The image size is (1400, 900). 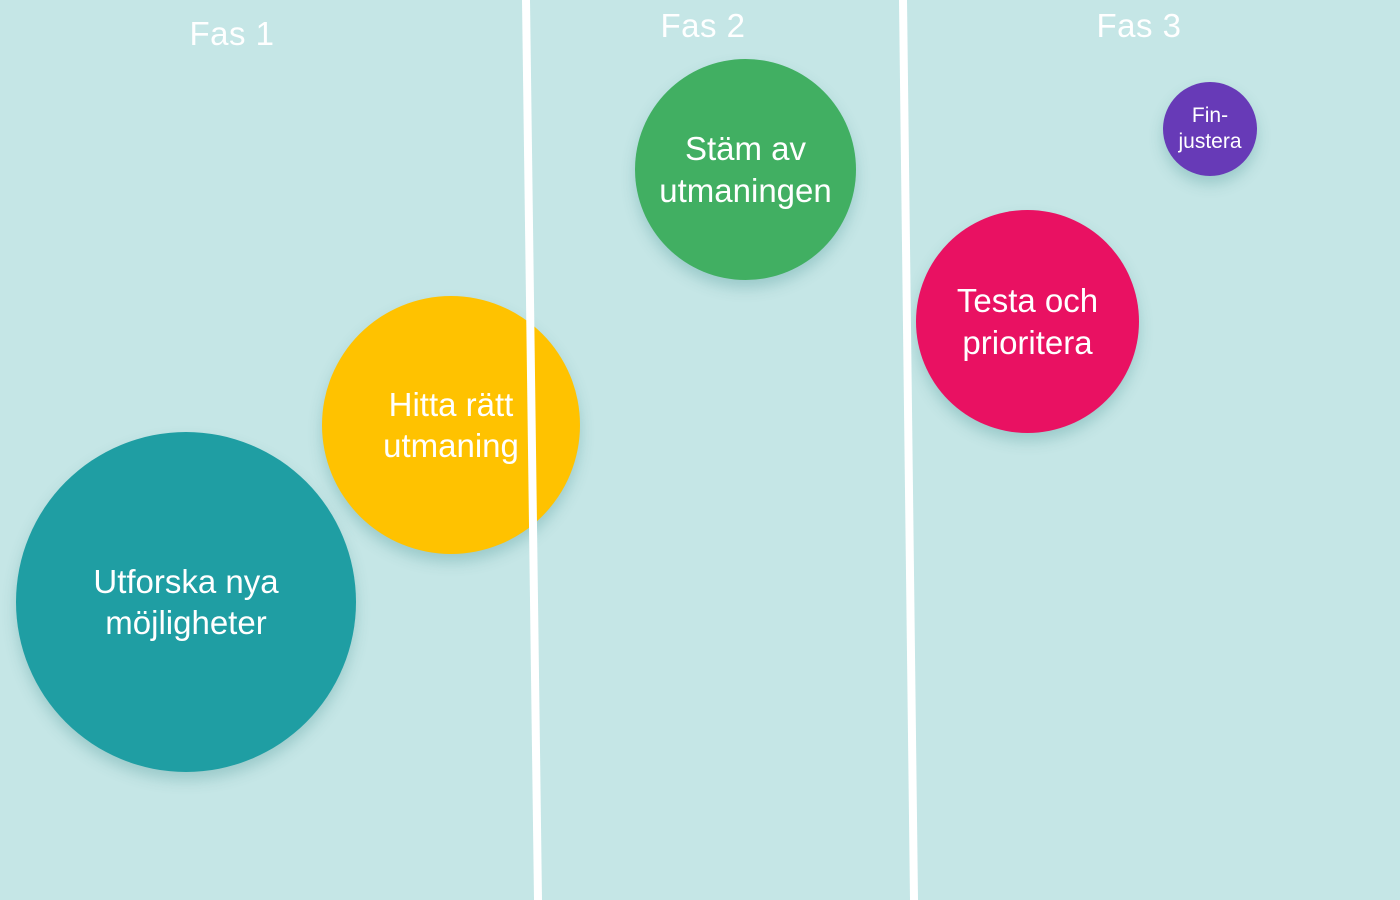 What do you see at coordinates (232, 33) in the screenshot?
I see `phase-label-1: Fas 1` at bounding box center [232, 33].